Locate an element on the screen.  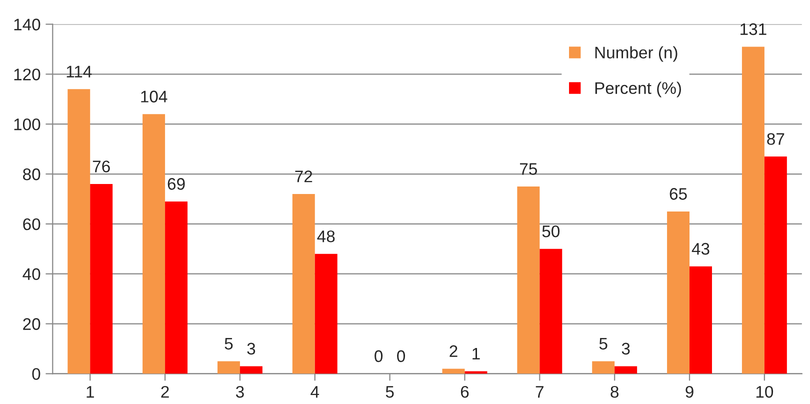
data-label: 114 is located at coordinates (79, 72).